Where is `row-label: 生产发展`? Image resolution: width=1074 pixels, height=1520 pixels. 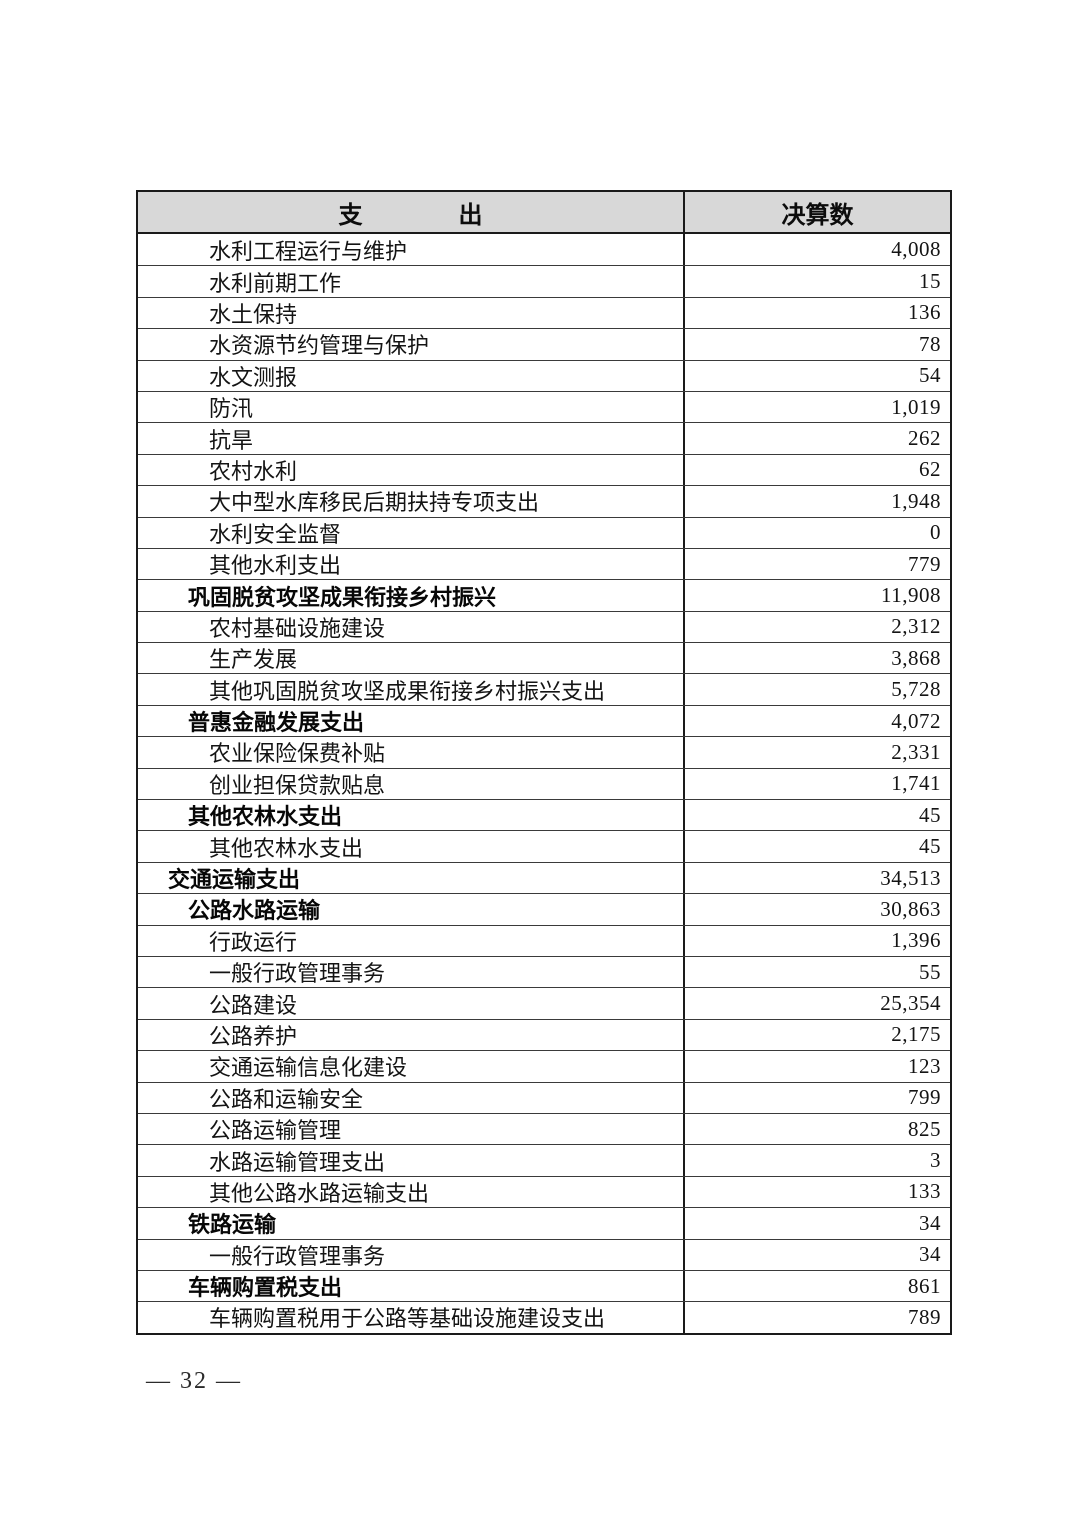 row-label: 生产发展 is located at coordinates (411, 658).